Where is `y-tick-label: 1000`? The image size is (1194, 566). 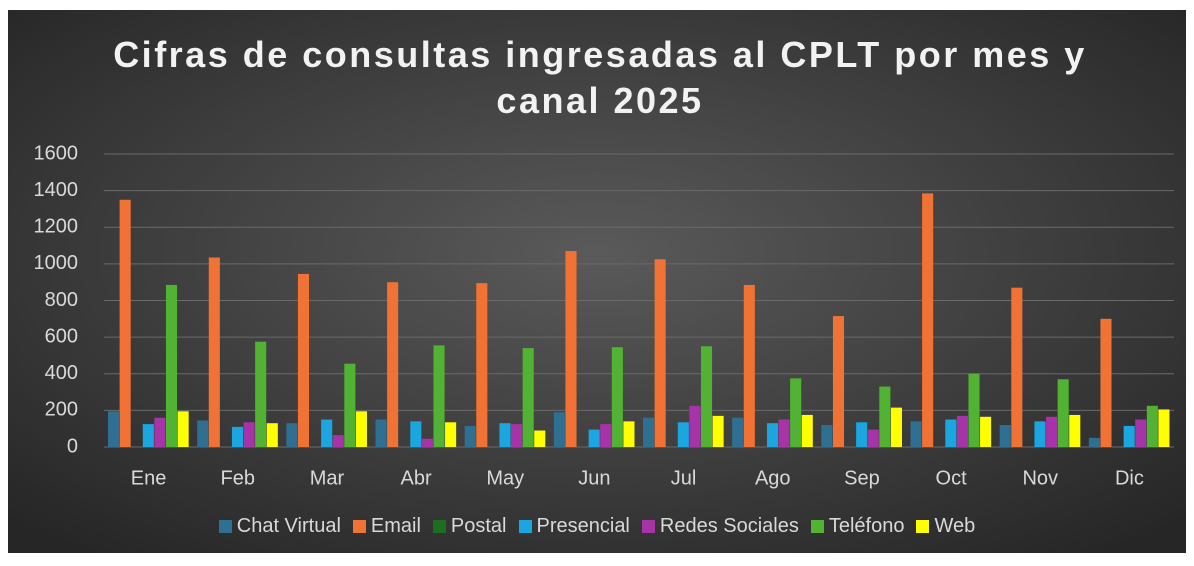 y-tick-label: 1000 is located at coordinates (56, 263).